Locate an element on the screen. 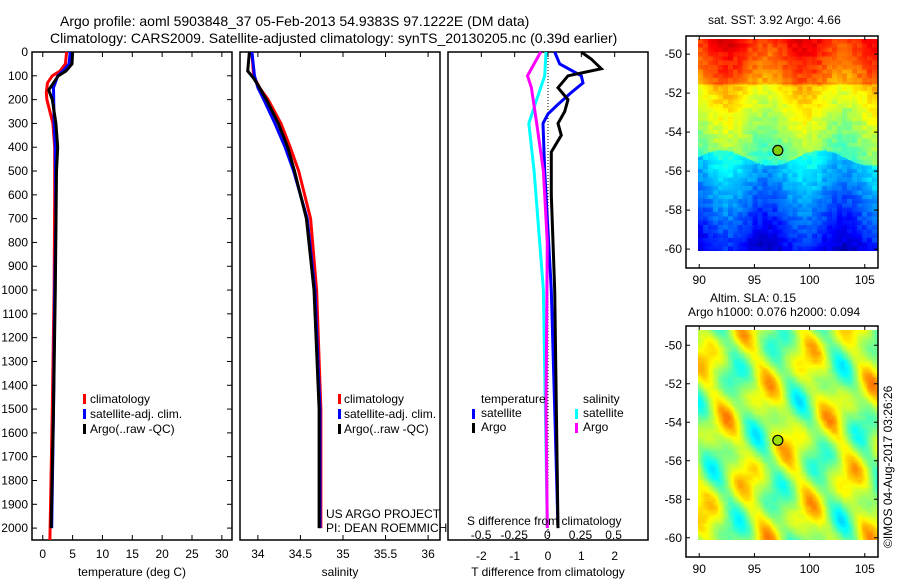  y-tick-label: 1300 is located at coordinates (14, 361).